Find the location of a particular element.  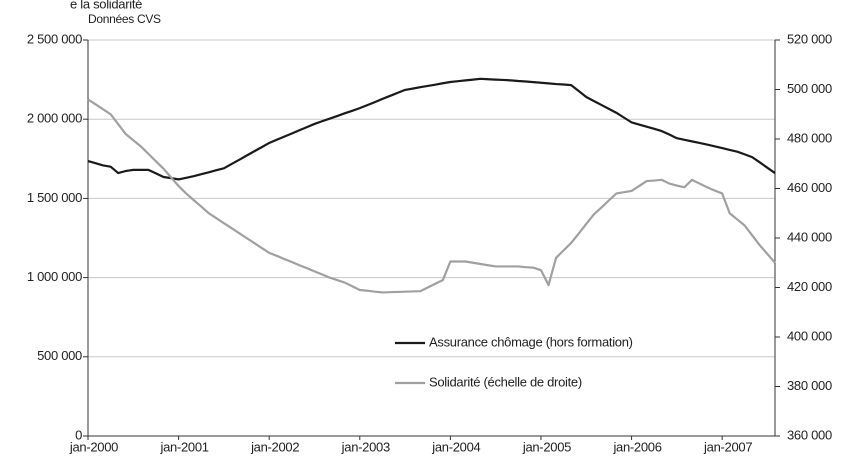

y-tick-label: 1 000 000 is located at coordinates (54, 276).